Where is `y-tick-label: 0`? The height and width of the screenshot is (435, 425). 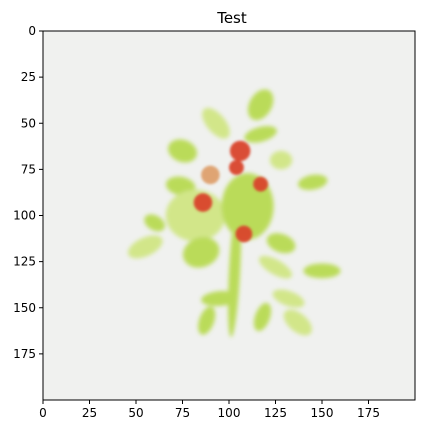
y-tick-label: 0 is located at coordinates (32, 31).